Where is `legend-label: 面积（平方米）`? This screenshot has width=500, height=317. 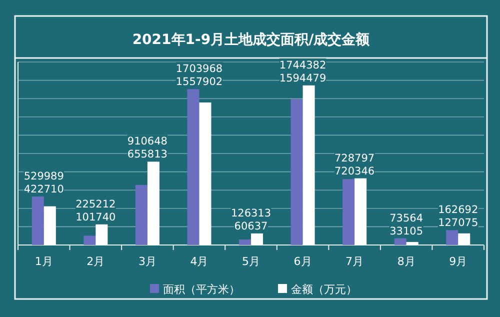 legend-label: 面积（平方米） is located at coordinates (201, 289).